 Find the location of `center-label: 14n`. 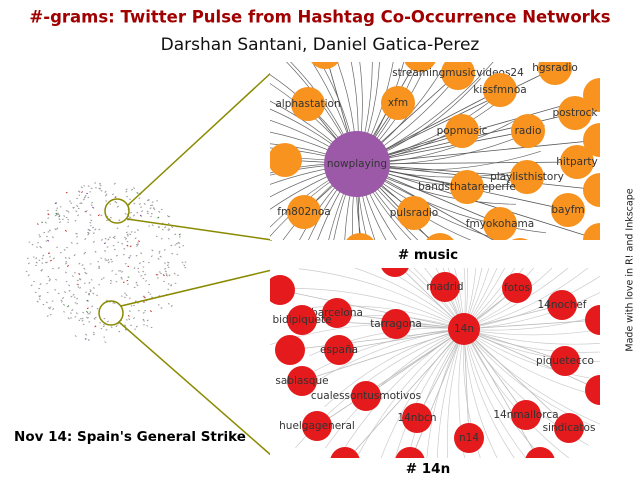

center-label: 14n is located at coordinates (464, 329).